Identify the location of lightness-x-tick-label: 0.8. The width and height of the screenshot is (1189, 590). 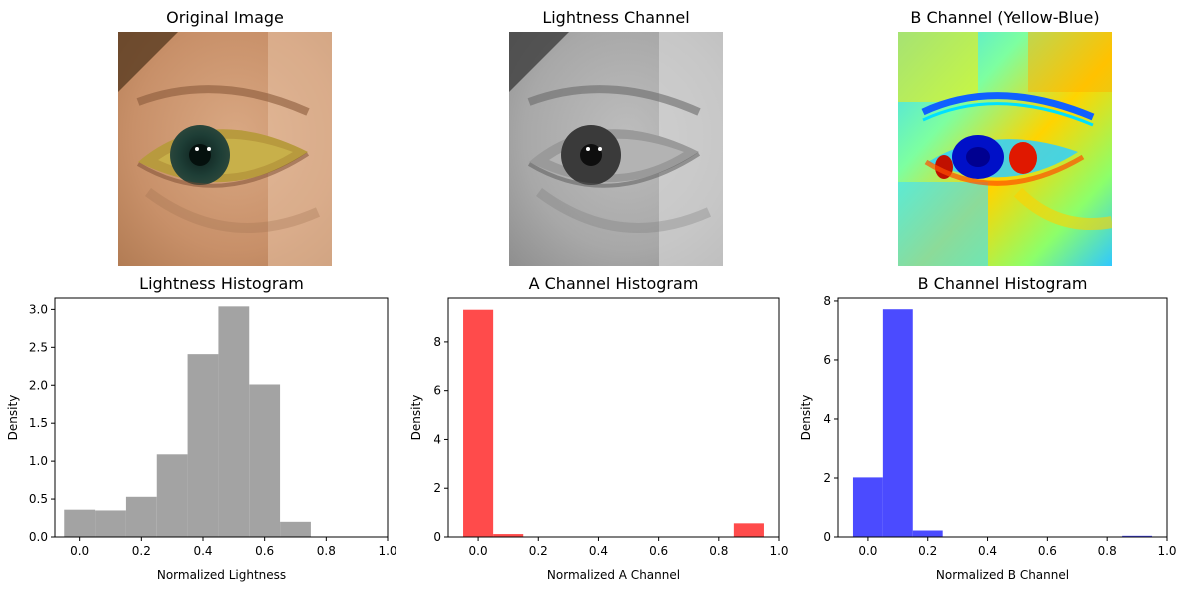
(326, 551).